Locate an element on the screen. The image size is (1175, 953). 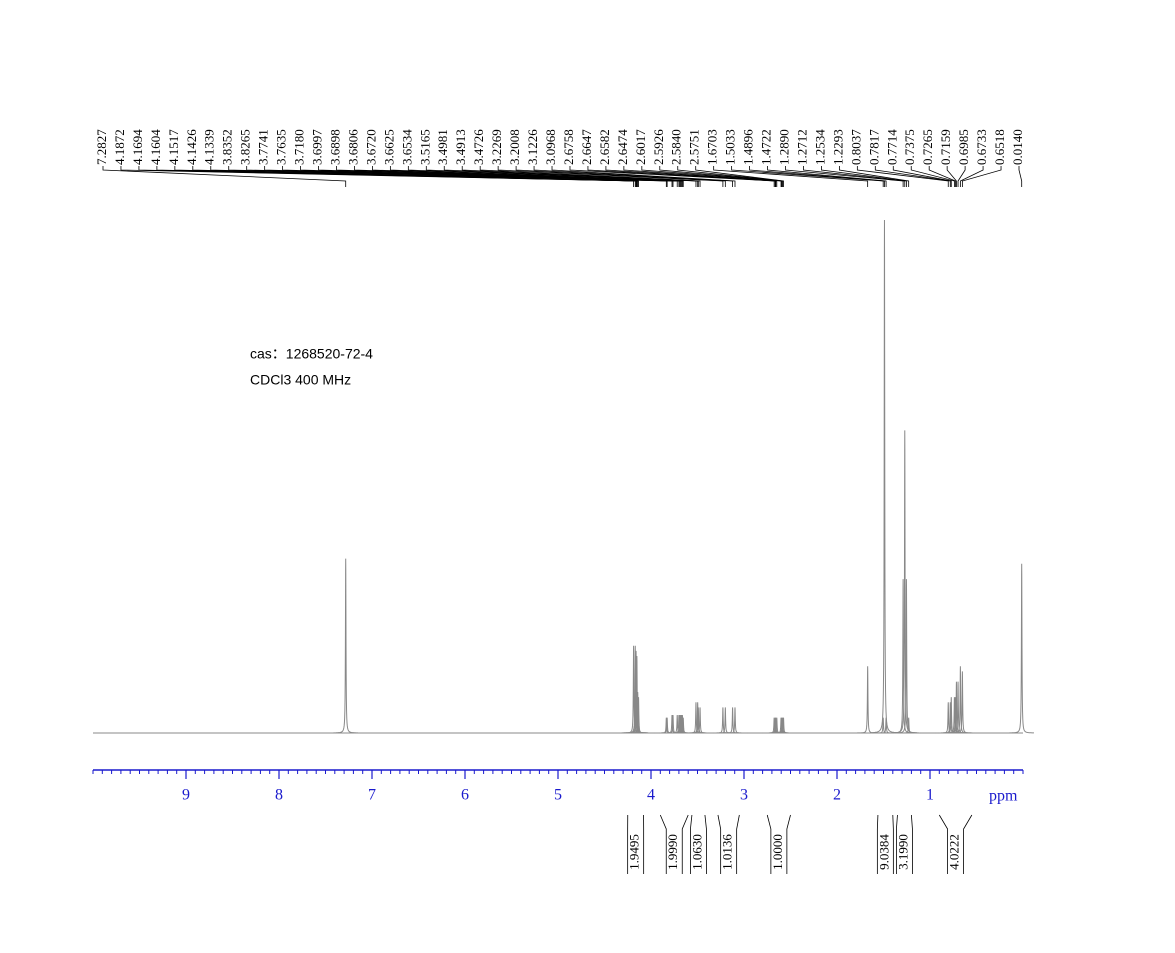
integral-label: 1.9495 is located at coordinates (634, 852).